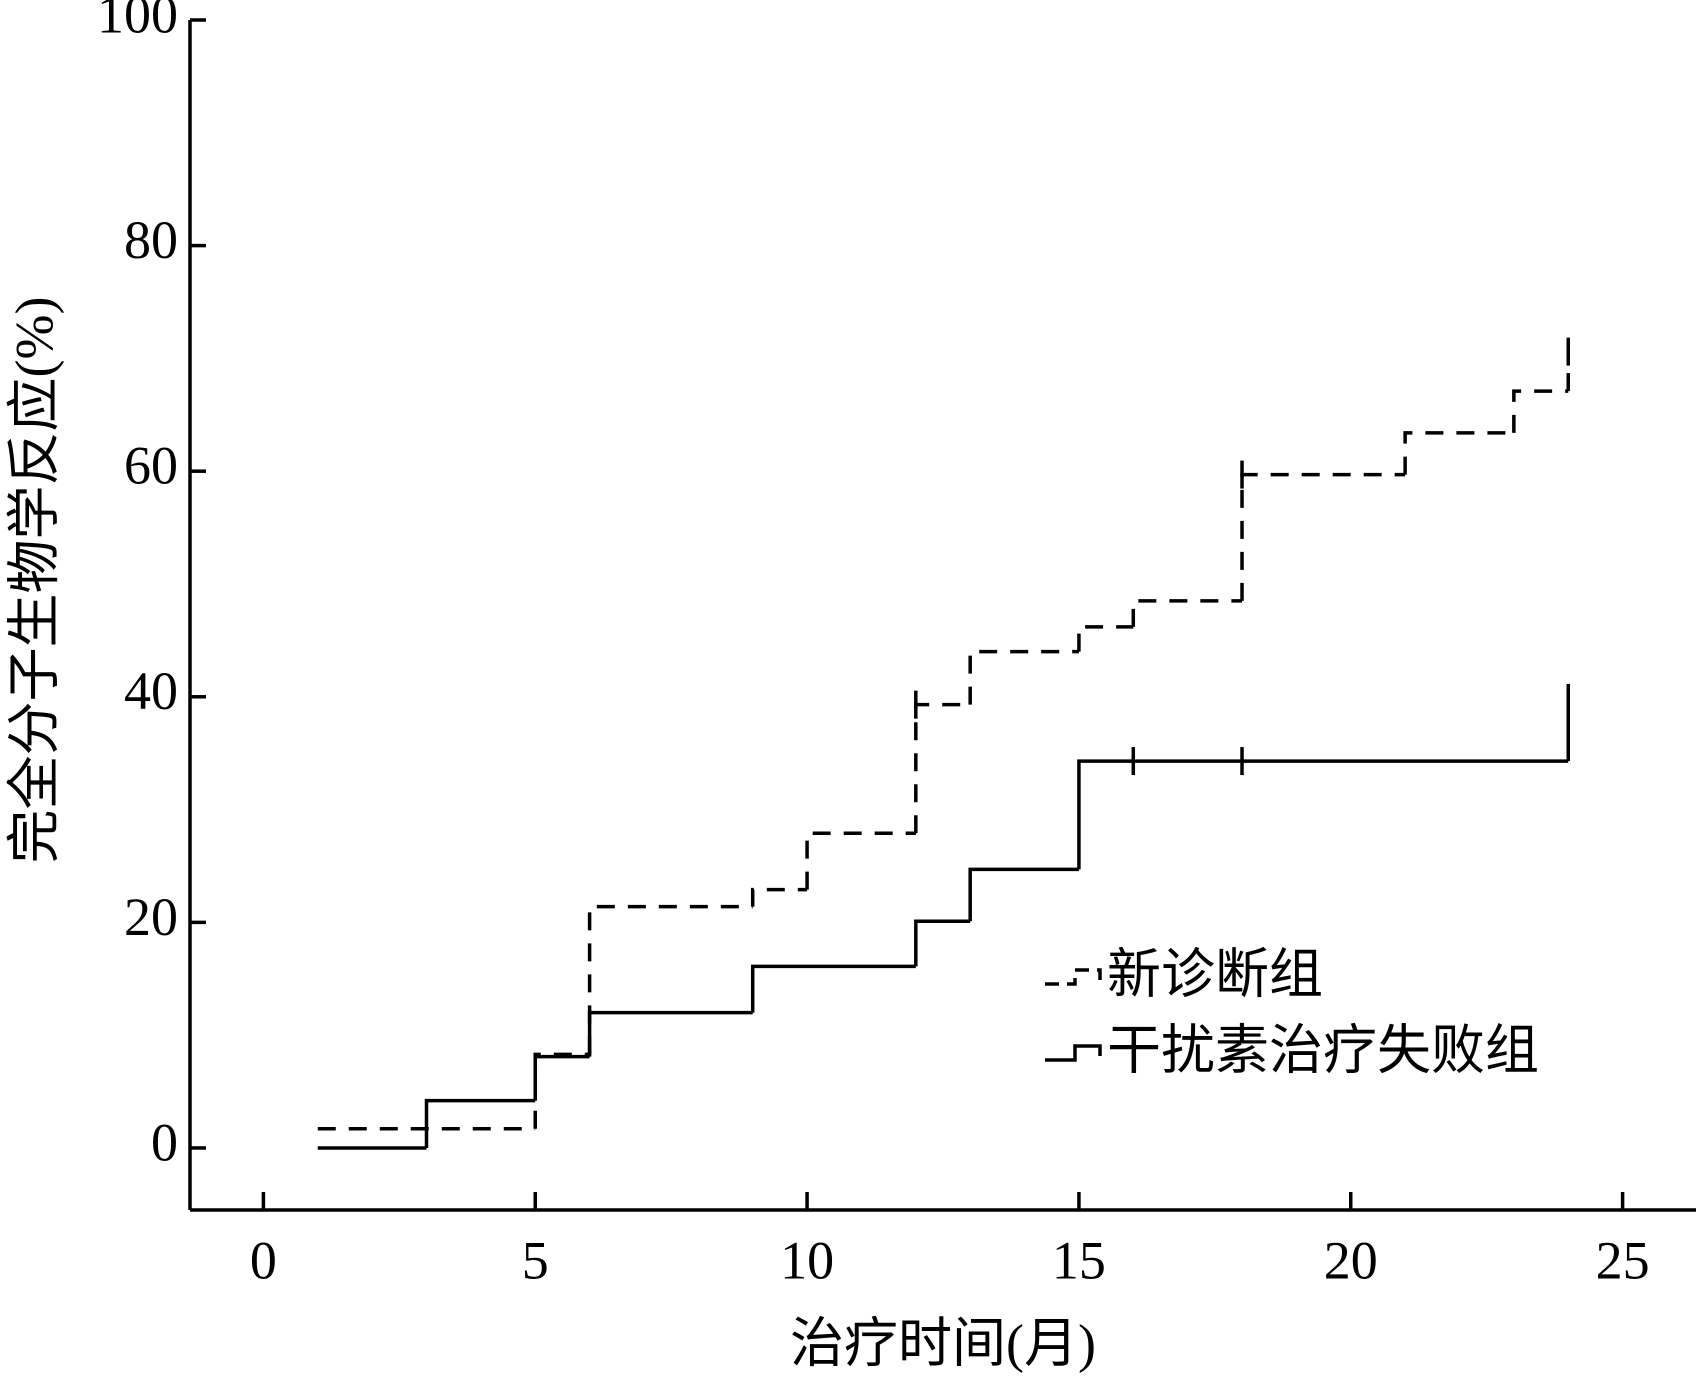 This screenshot has height=1385, width=1699. Describe the element at coordinates (535, 1260) in the screenshot. I see `x-tick-label: 5` at that location.